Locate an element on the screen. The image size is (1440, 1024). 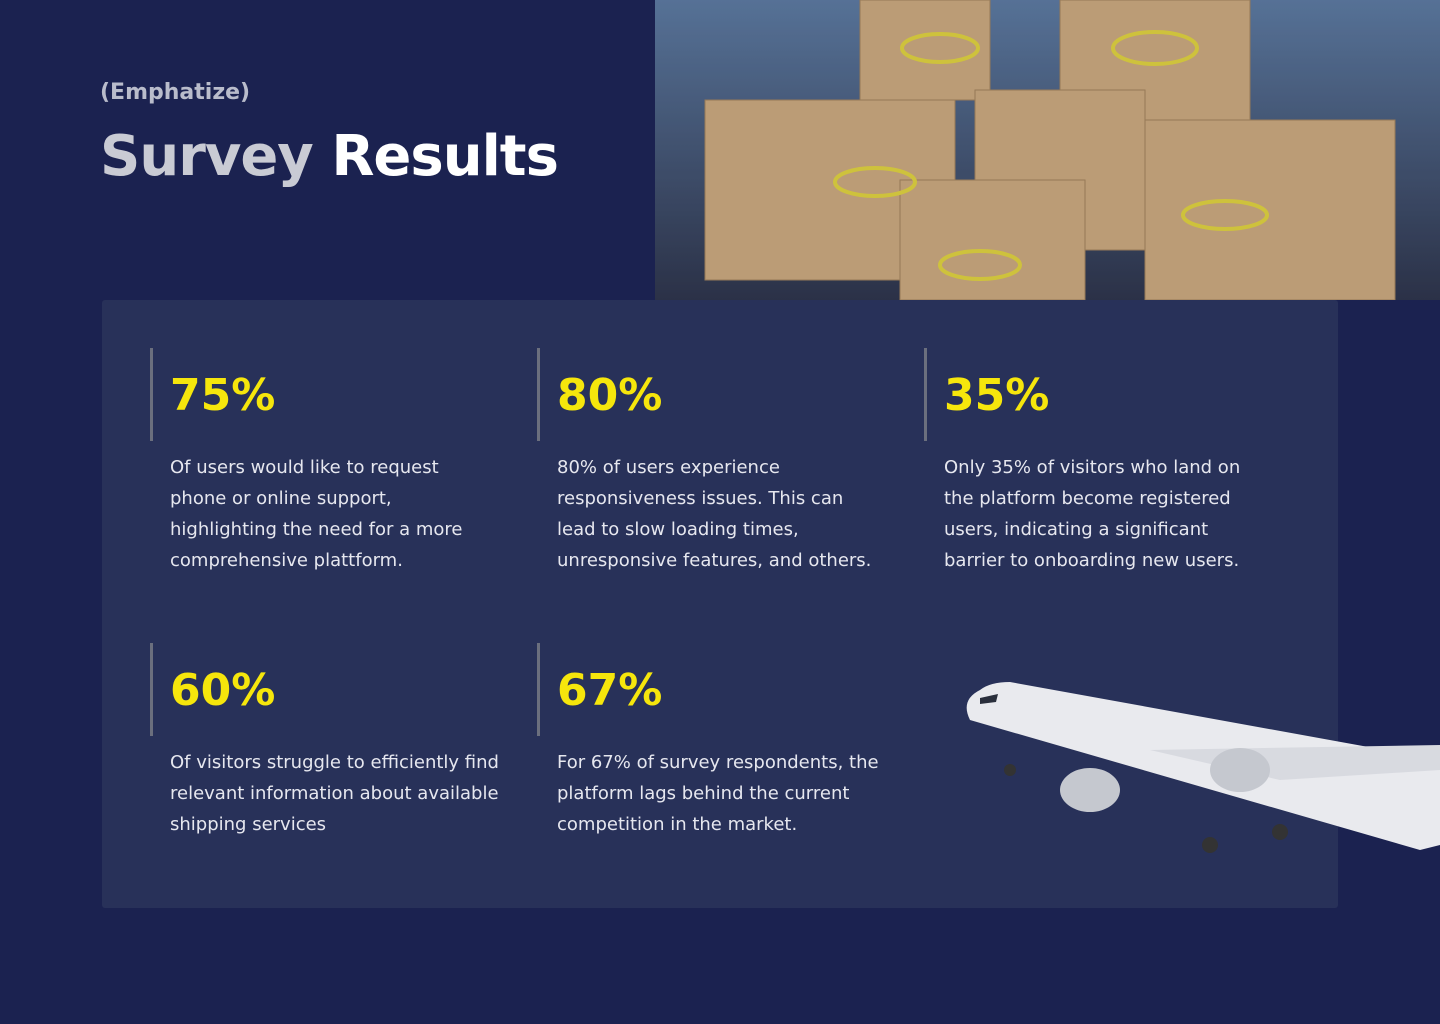
title: Survey Results is located at coordinates (329, 156).